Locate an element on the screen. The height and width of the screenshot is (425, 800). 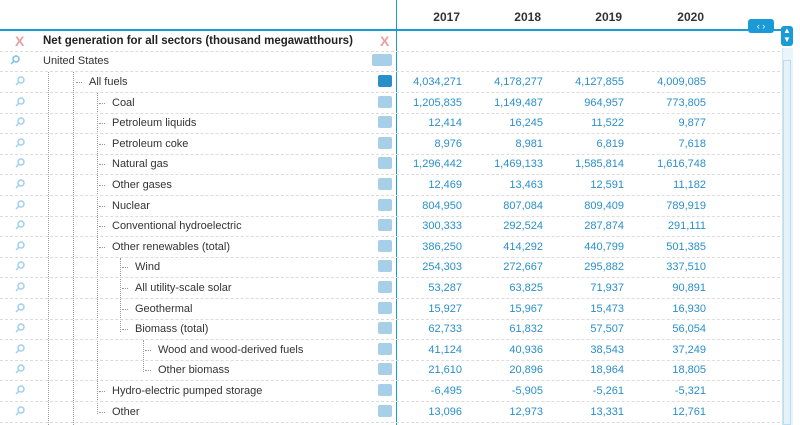
row-label: Biomass (total) is located at coordinates (172, 329).